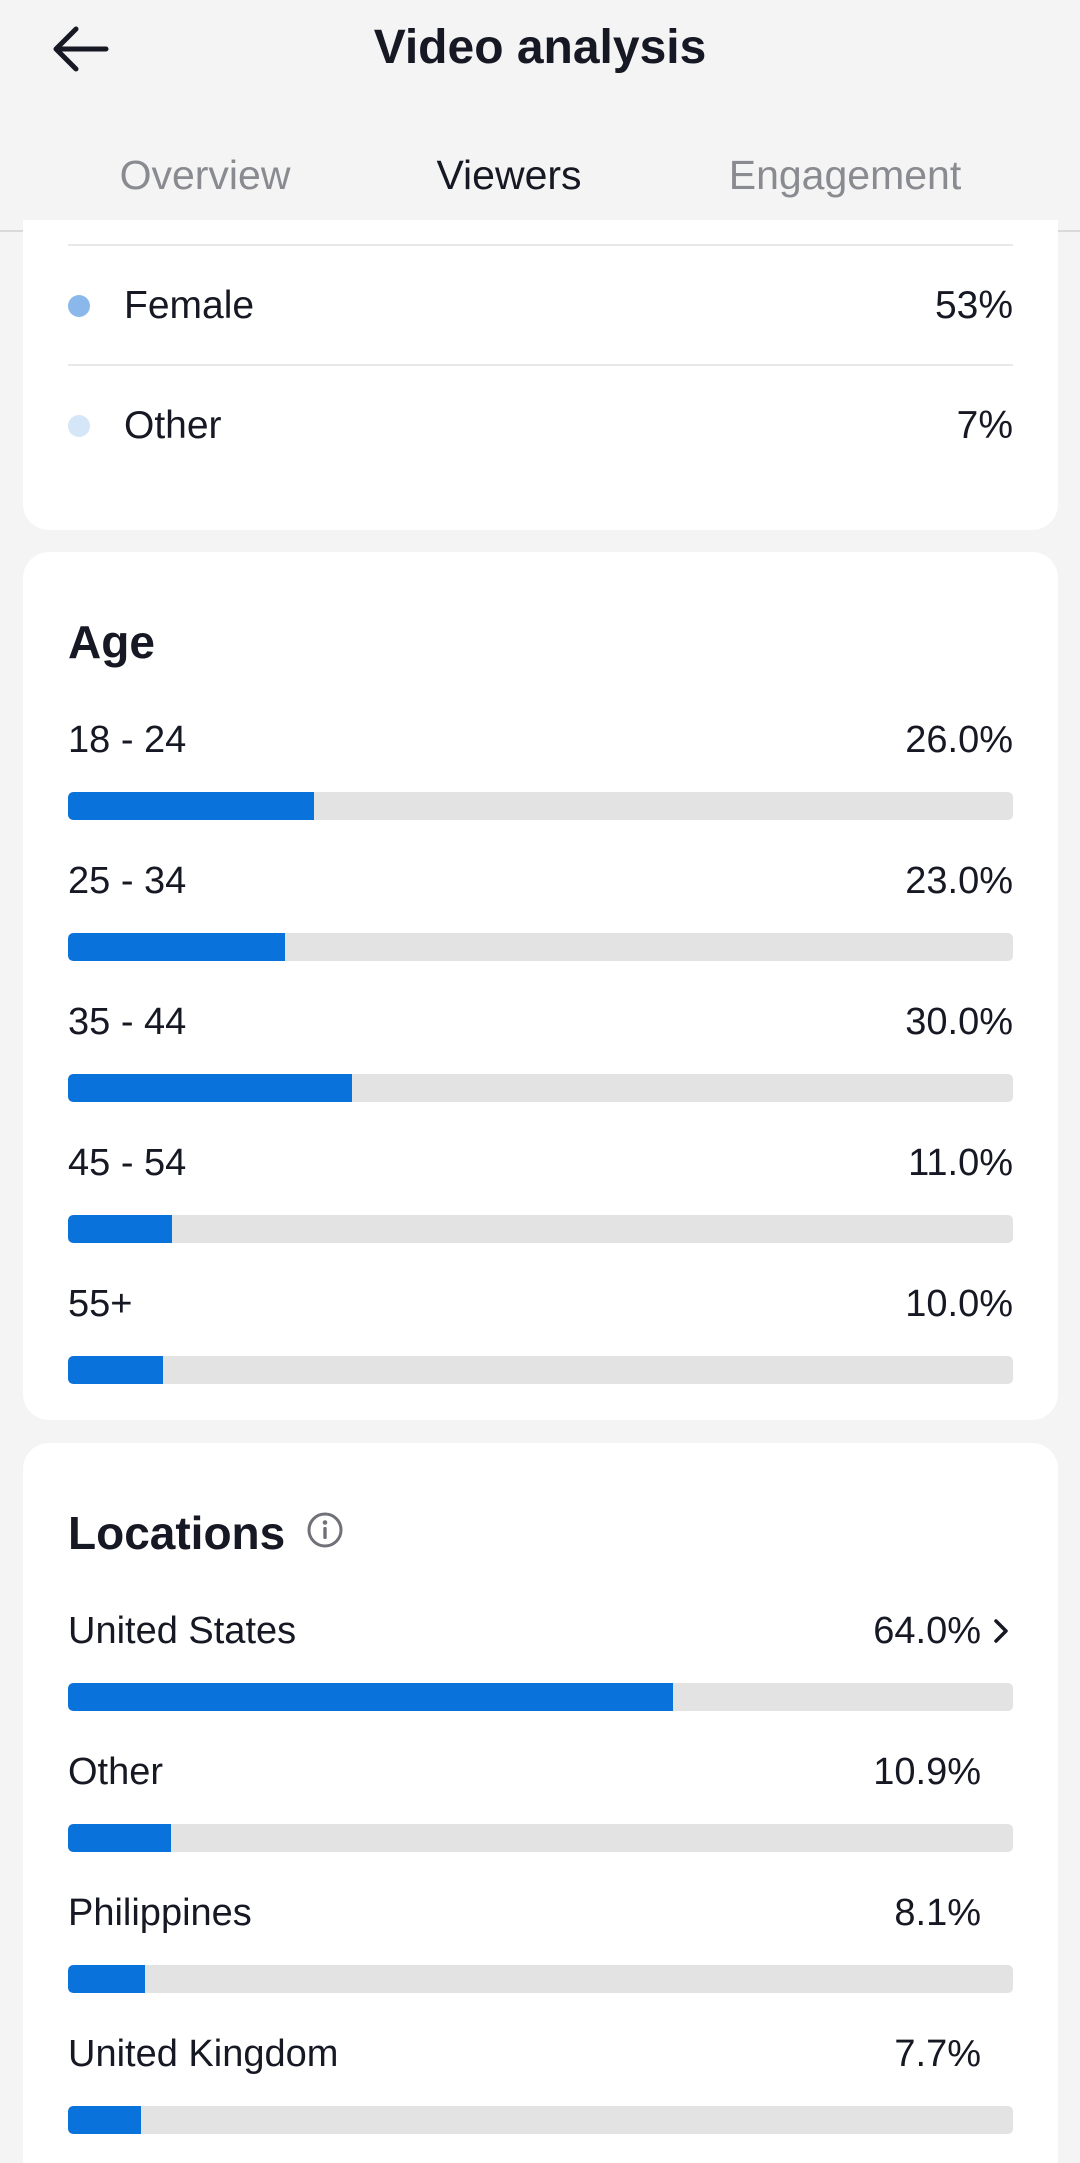  What do you see at coordinates (937, 2054) in the screenshot?
I see `locations-value: 7.7%` at bounding box center [937, 2054].